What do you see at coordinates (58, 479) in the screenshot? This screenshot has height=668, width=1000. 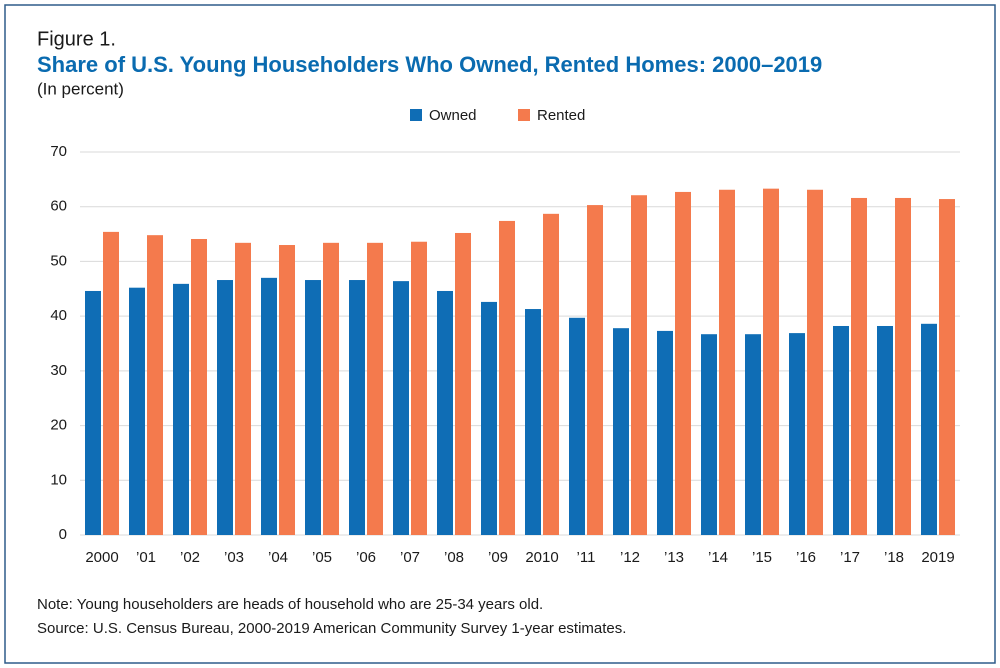 I see `y-tick-label: 10` at bounding box center [58, 479].